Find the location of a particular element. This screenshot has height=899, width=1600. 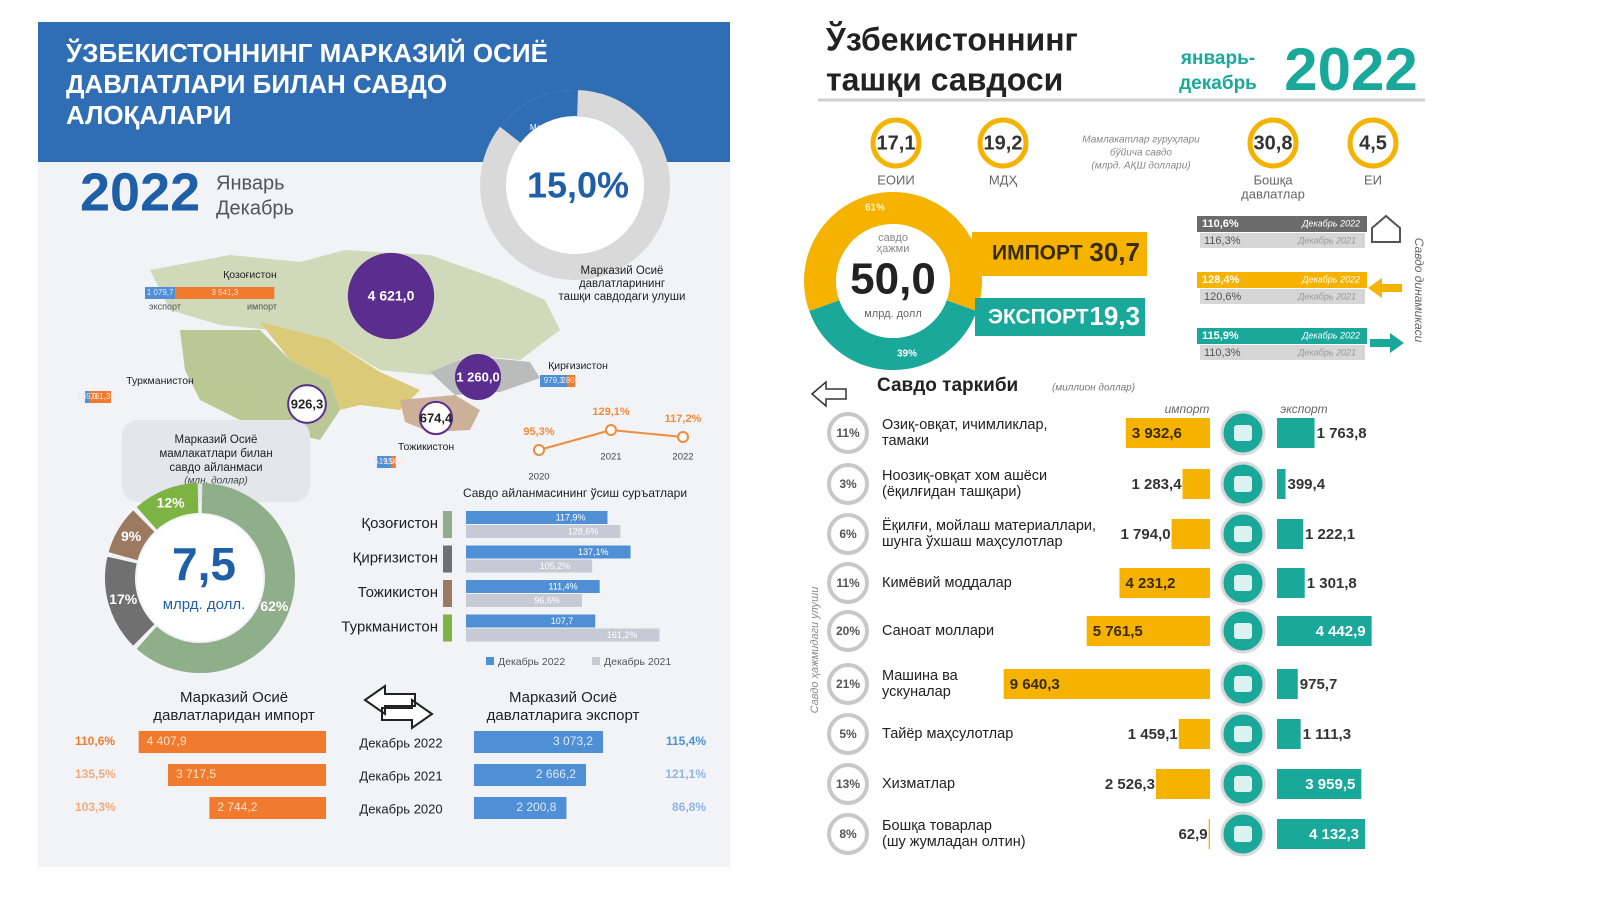

import-value: 30,7 is located at coordinates (1114, 252).